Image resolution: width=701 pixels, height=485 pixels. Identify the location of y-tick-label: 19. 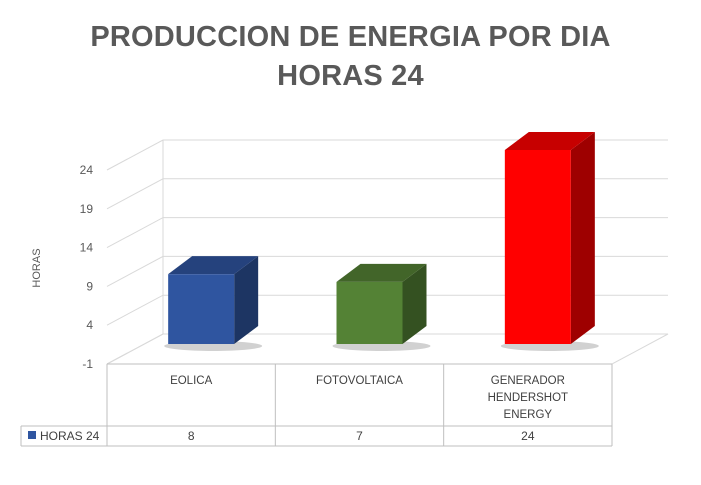
(87, 209).